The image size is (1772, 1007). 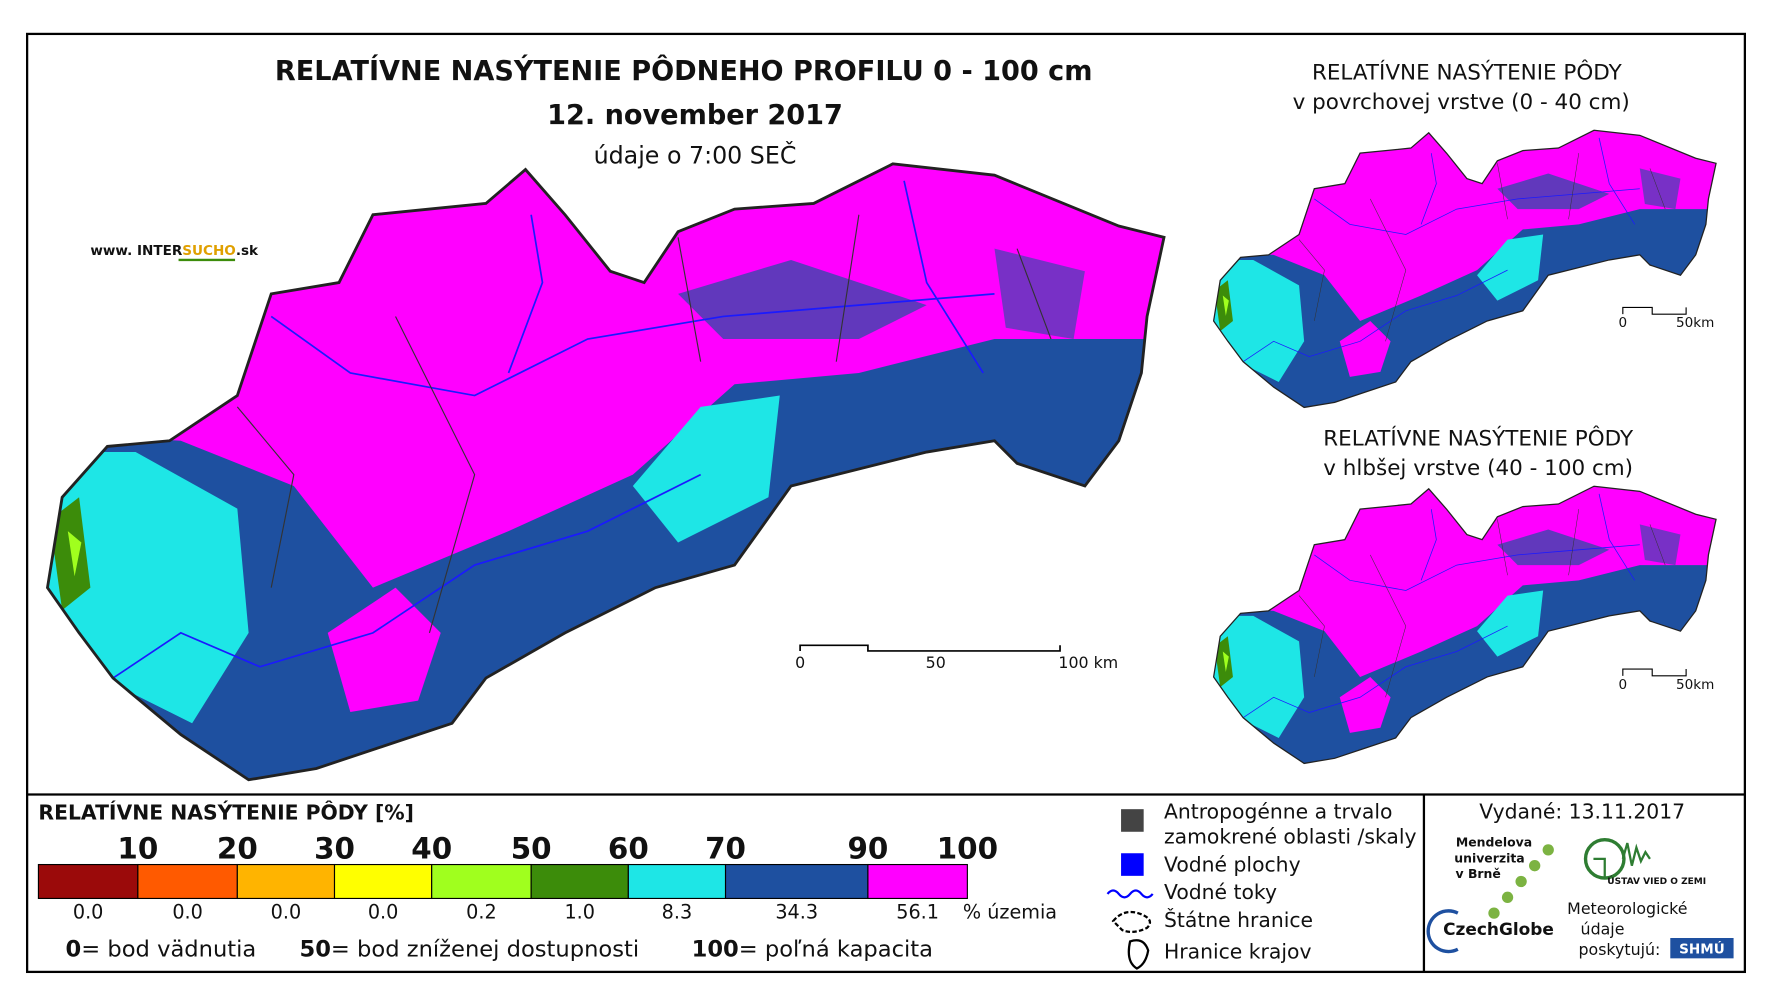 I want to click on class-share-label: 0.2, so click(x=481, y=912).